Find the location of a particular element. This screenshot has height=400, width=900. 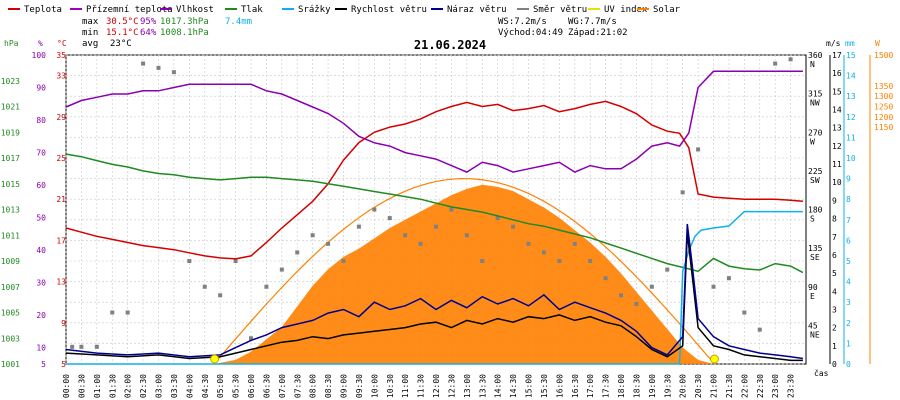

tick-label-wind: 16 is located at coordinates (837, 73).